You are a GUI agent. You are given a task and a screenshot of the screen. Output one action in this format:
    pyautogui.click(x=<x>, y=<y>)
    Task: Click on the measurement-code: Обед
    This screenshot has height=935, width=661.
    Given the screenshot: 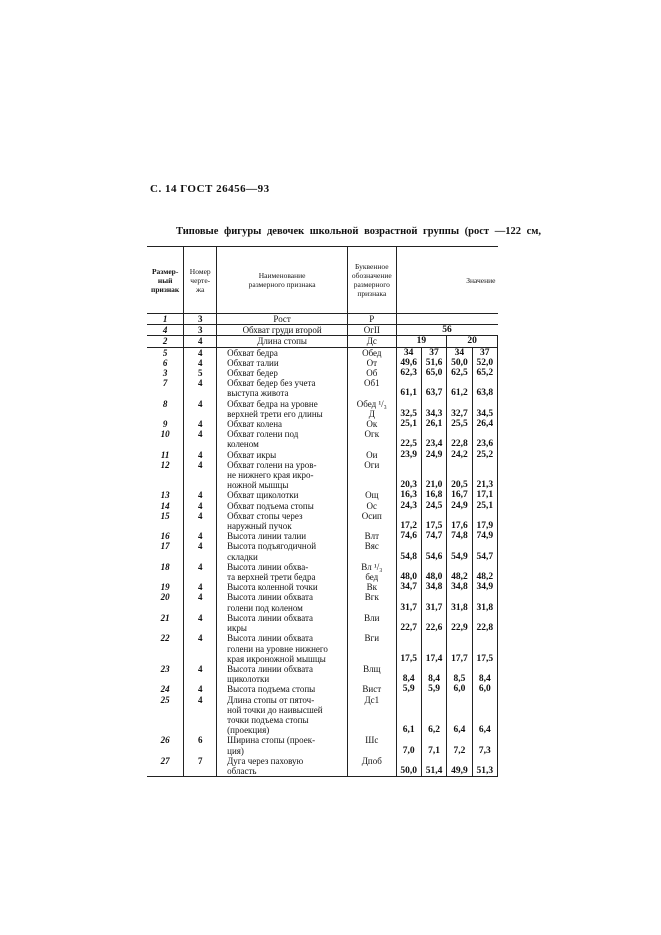 What is the action you would take?
    pyautogui.click(x=372, y=352)
    